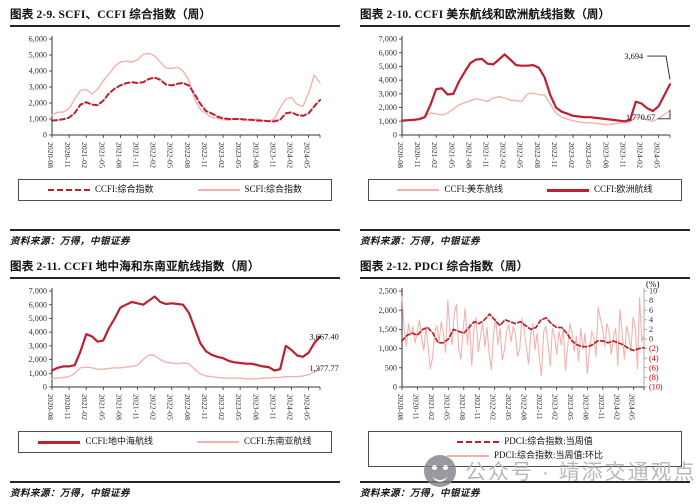  What do you see at coordinates (434, 155) in the screenshot?
I see `svg-text: 2021-02` at bounding box center [434, 155].